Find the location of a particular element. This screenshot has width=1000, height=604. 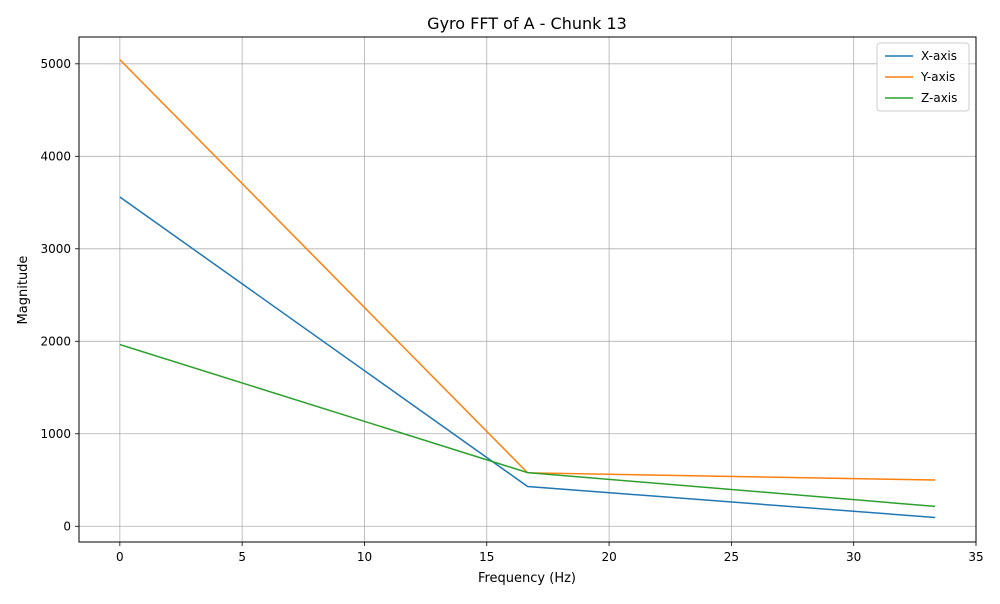

x-tick-label: 10 is located at coordinates (364, 557).